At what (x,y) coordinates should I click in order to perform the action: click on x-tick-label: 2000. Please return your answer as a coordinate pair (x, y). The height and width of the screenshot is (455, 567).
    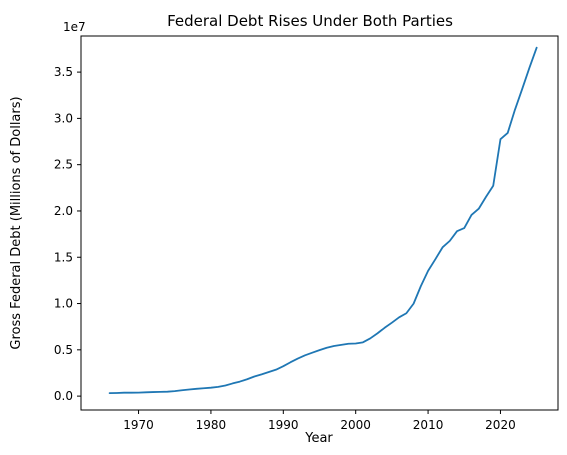
    Looking at the image, I should click on (355, 425).